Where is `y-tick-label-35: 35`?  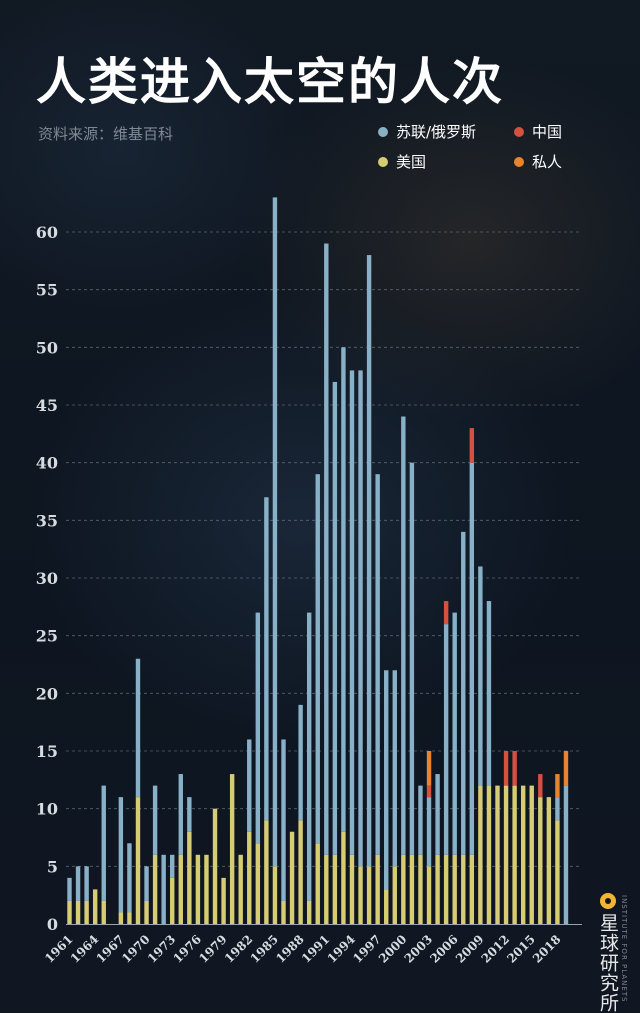 y-tick-label-35: 35 is located at coordinates (47, 520).